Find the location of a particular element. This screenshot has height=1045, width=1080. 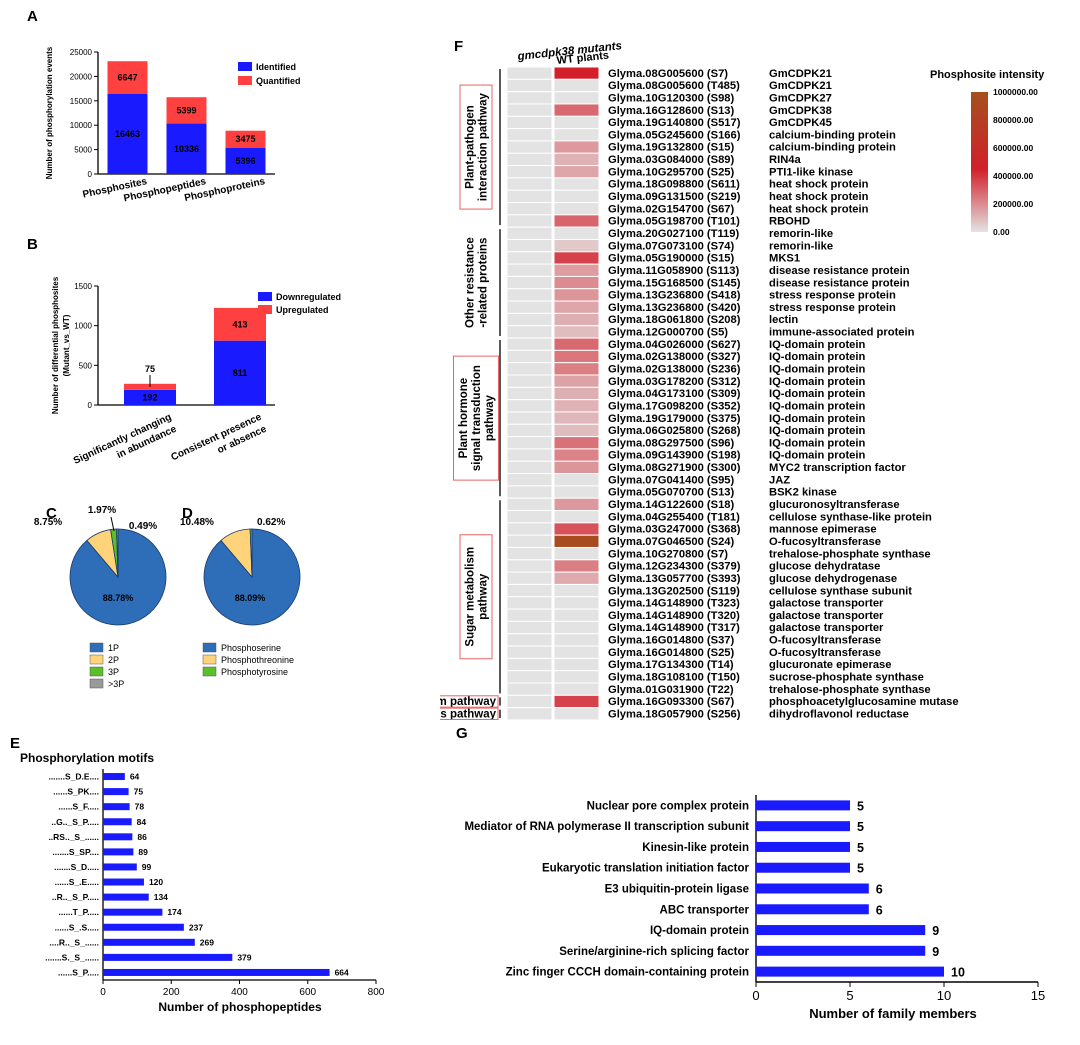

row-gene-label: Glyma.05G198700 (T101) is located at coordinates (674, 222).